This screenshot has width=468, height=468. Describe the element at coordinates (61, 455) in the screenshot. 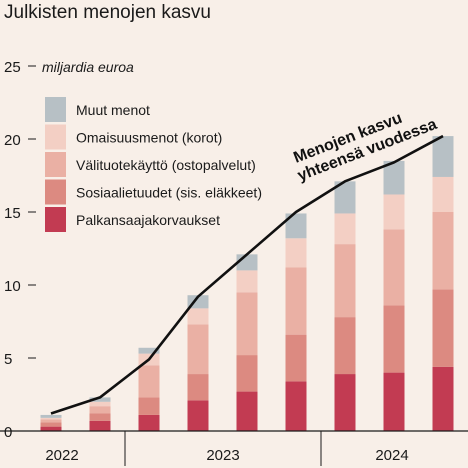

I see `x-tick-label-2022: 2022` at that location.